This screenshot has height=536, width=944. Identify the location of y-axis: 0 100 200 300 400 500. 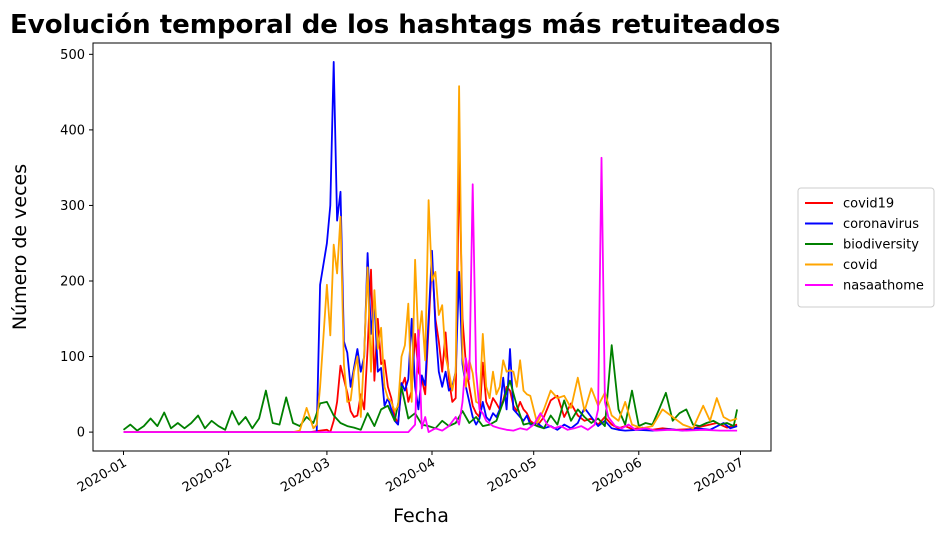
(76, 244).